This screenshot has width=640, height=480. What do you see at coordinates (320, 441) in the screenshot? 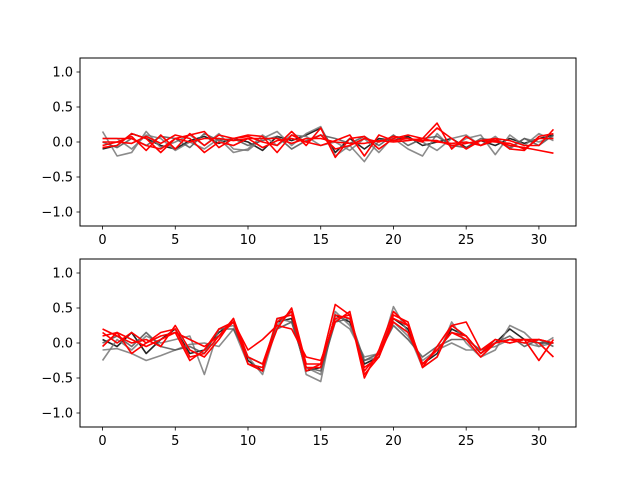
I see `bottom-chart-xtick-label: 15` at bounding box center [320, 441].